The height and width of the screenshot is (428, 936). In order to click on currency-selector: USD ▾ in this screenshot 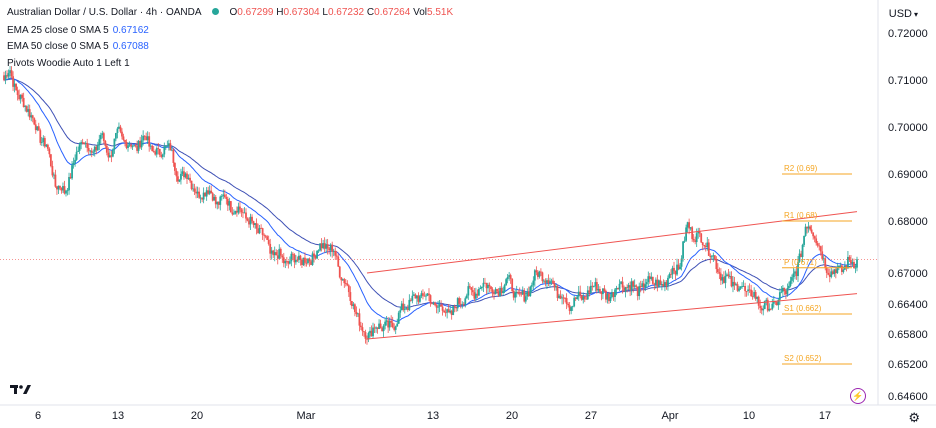, I will do `click(903, 14)`.